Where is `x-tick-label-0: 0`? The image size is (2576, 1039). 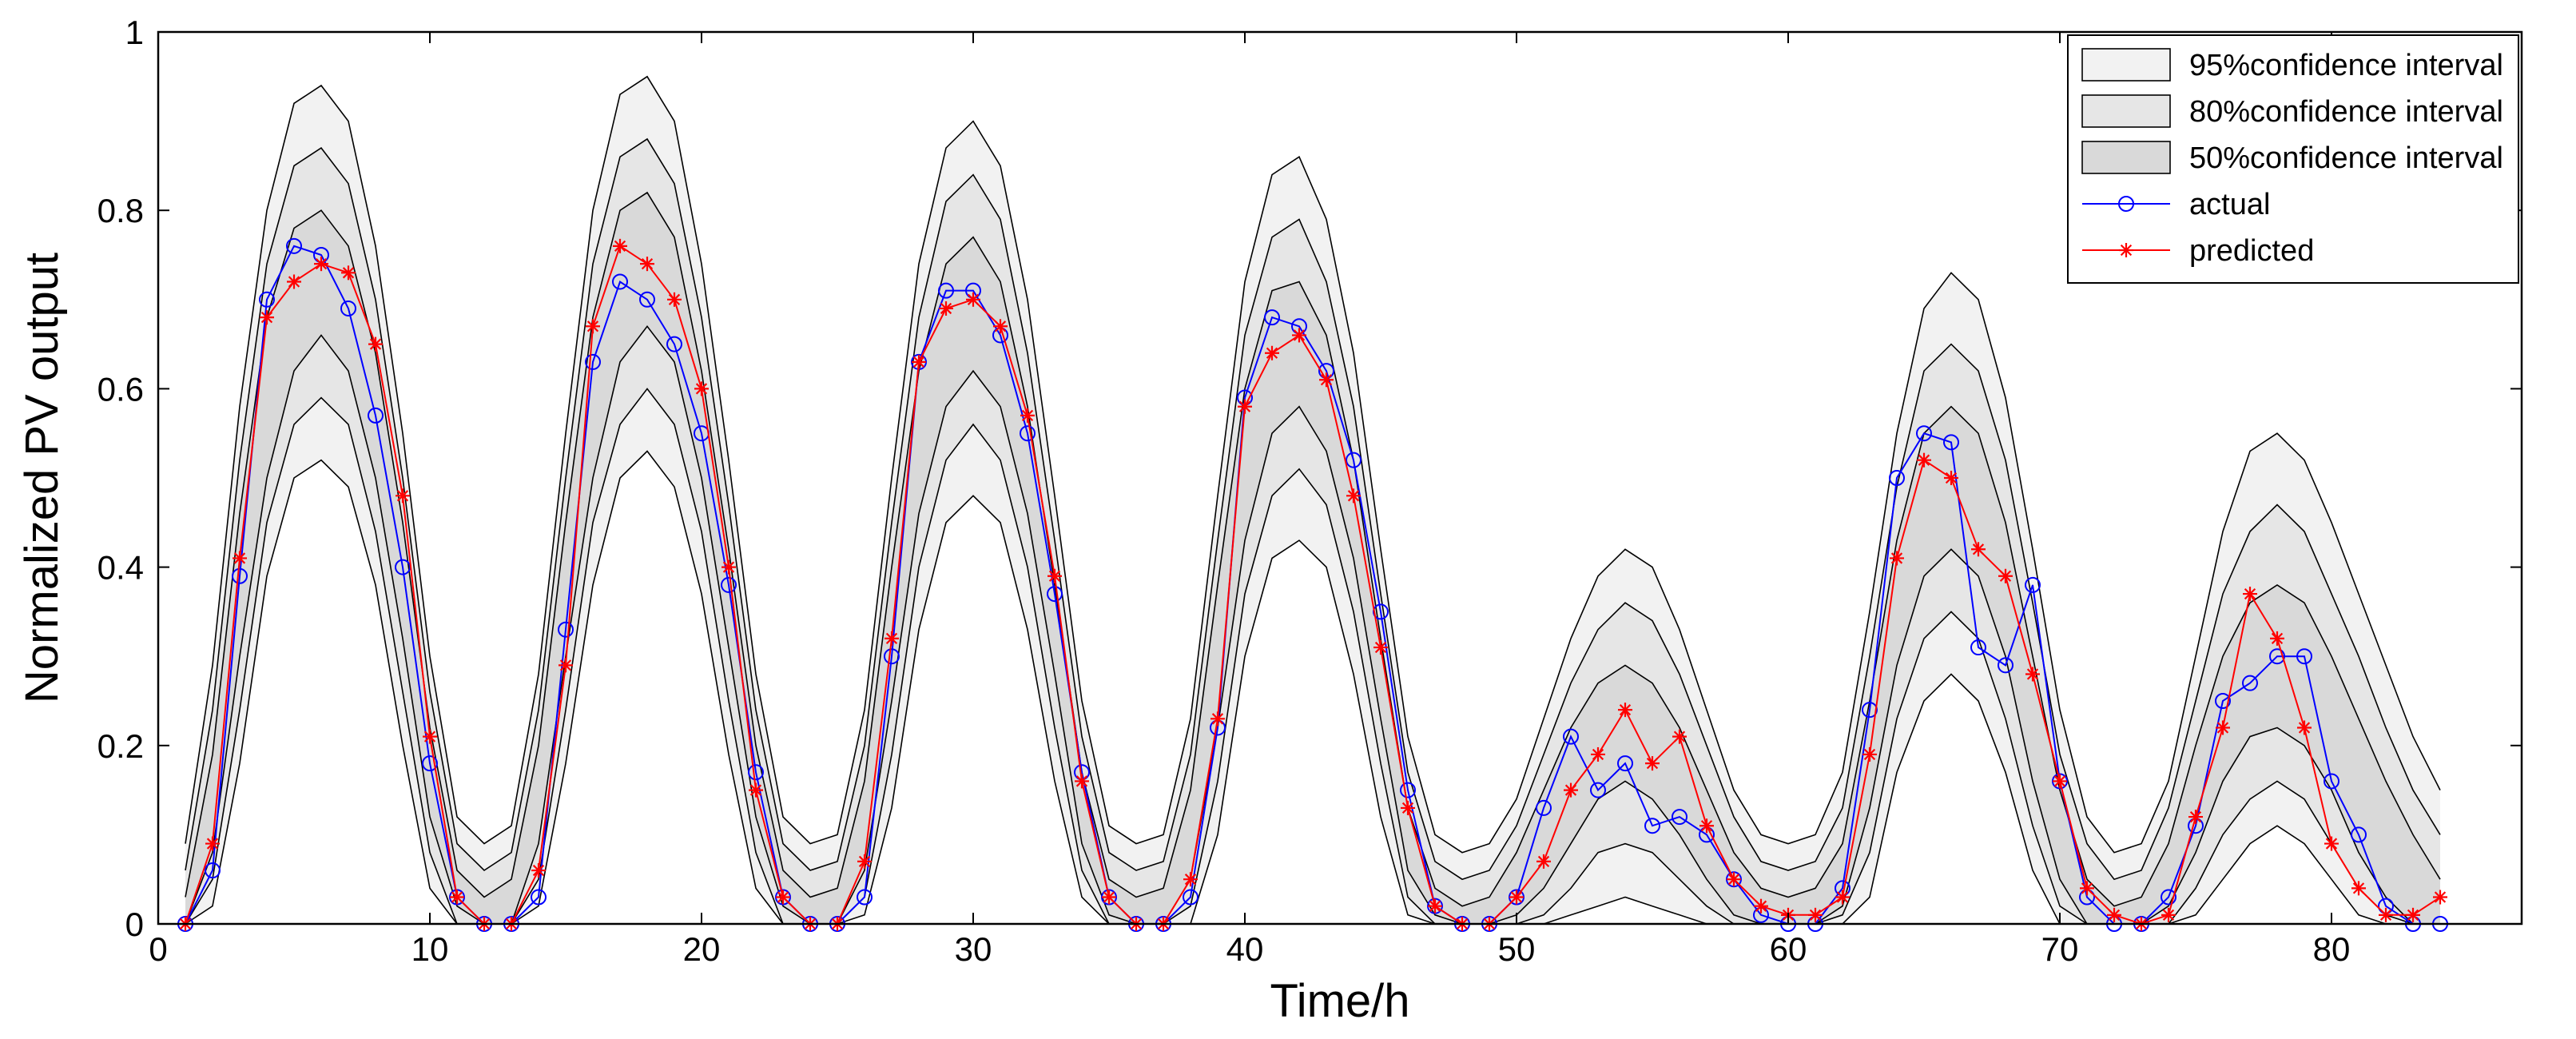 x-tick-label-0: 0 is located at coordinates (158, 949).